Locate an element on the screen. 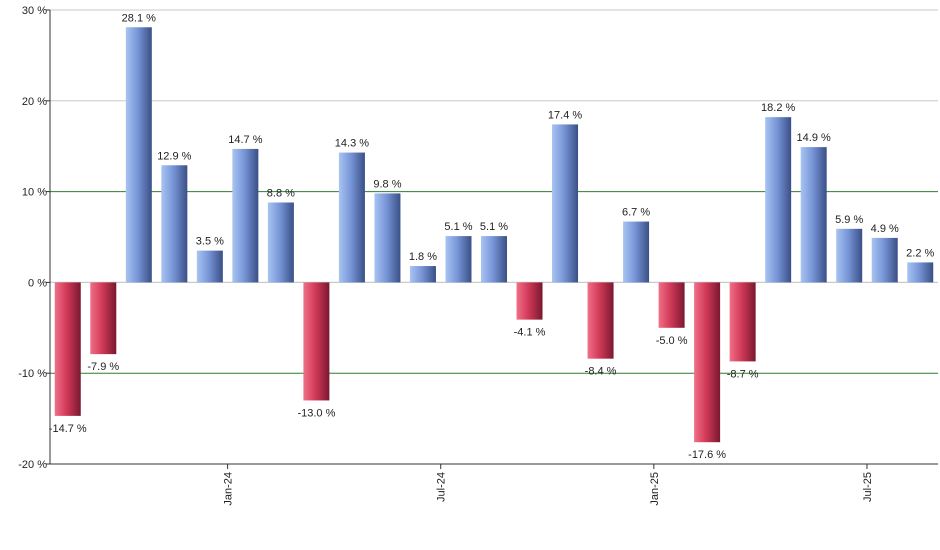  data-label: 17.4 % is located at coordinates (565, 115).